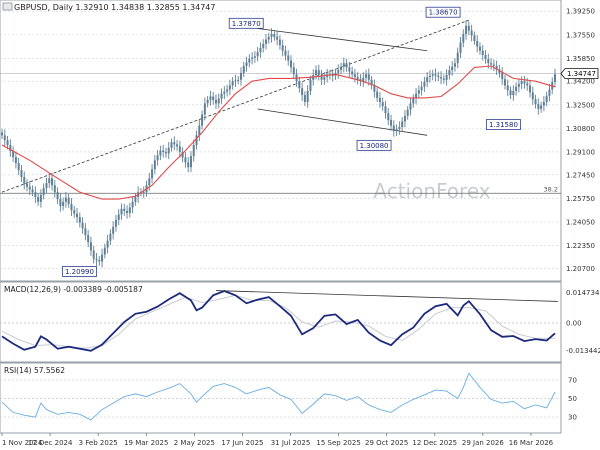 The height and width of the screenshot is (450, 600). Describe the element at coordinates (572, 398) in the screenshot. I see `rsi-y-axis: 70 50 30` at that location.